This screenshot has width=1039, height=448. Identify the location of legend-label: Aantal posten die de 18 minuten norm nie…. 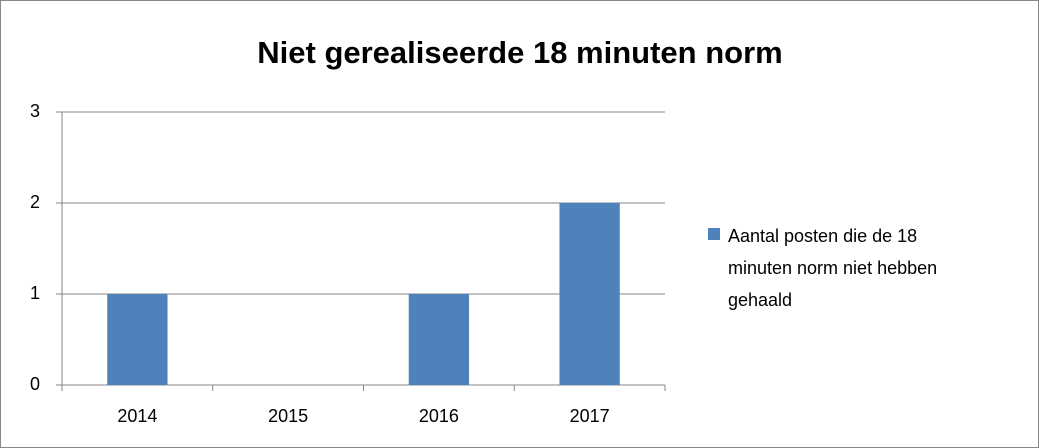
(833, 268).